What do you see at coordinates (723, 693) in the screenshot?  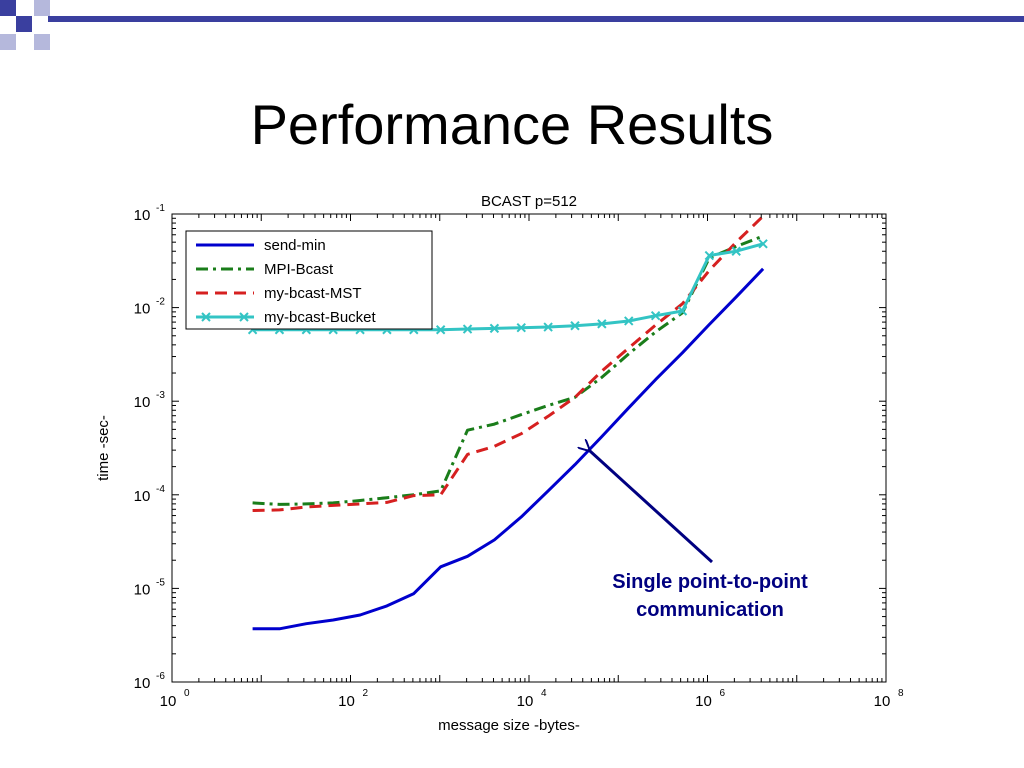 I see `x-tick-label-exponent: 6` at bounding box center [723, 693].